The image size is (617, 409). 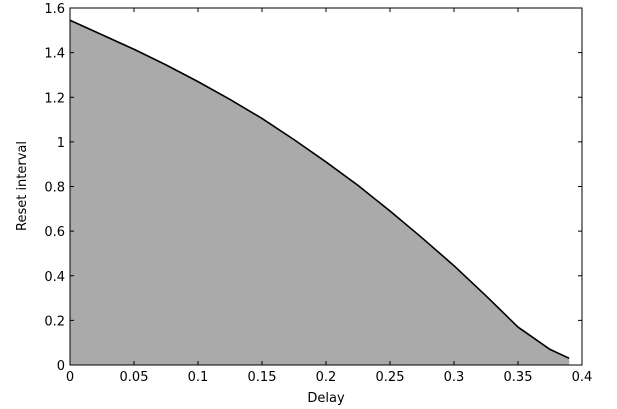 What do you see at coordinates (54, 9) in the screenshot?
I see `y-tick-label: 1.6` at bounding box center [54, 9].